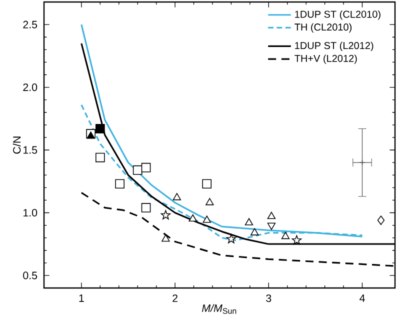 The height and width of the screenshot is (325, 399). I want to click on legend-label: TH (CL2010), so click(323, 28).